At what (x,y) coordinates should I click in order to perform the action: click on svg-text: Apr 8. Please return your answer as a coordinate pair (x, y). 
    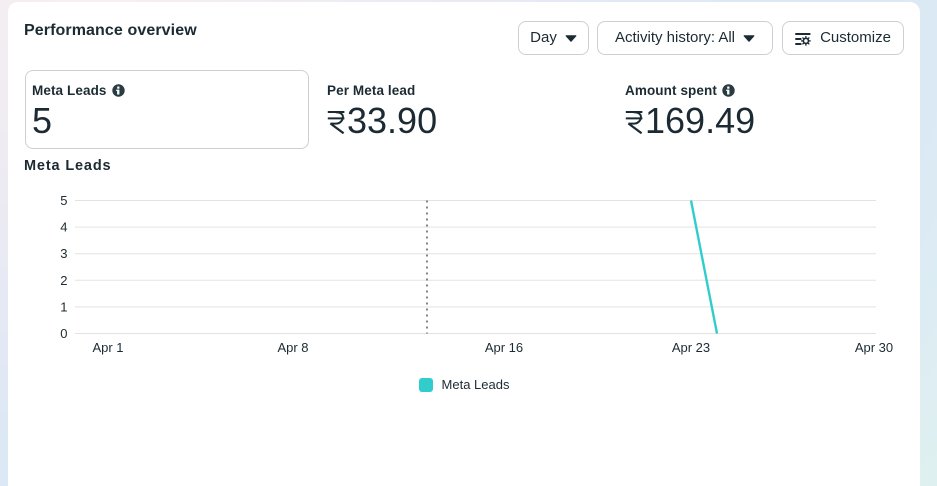
    Looking at the image, I should click on (292, 347).